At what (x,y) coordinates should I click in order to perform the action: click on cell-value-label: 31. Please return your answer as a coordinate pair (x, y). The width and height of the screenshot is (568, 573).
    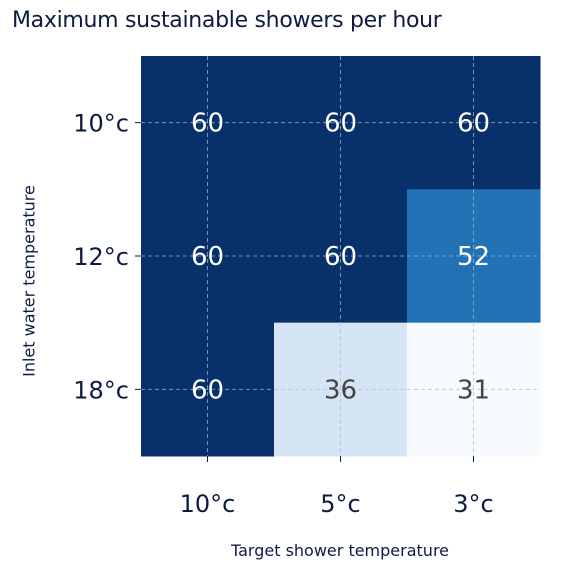
    Looking at the image, I should click on (473, 390).